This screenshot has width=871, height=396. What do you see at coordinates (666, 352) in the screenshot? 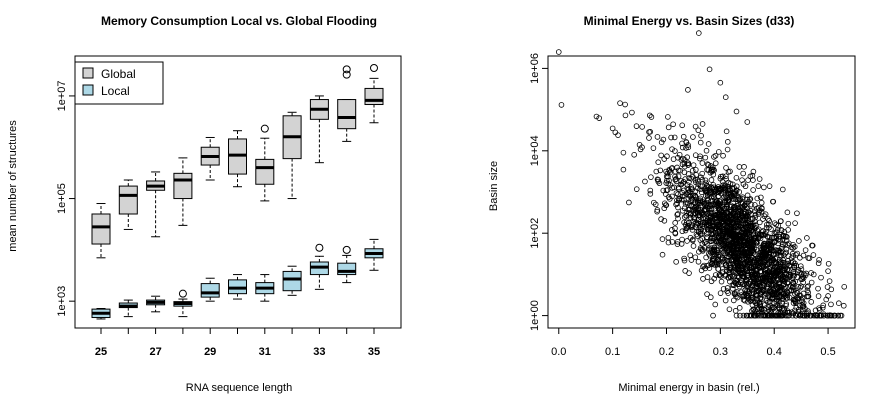
I see `x-tick-label: 0.2` at bounding box center [666, 352].